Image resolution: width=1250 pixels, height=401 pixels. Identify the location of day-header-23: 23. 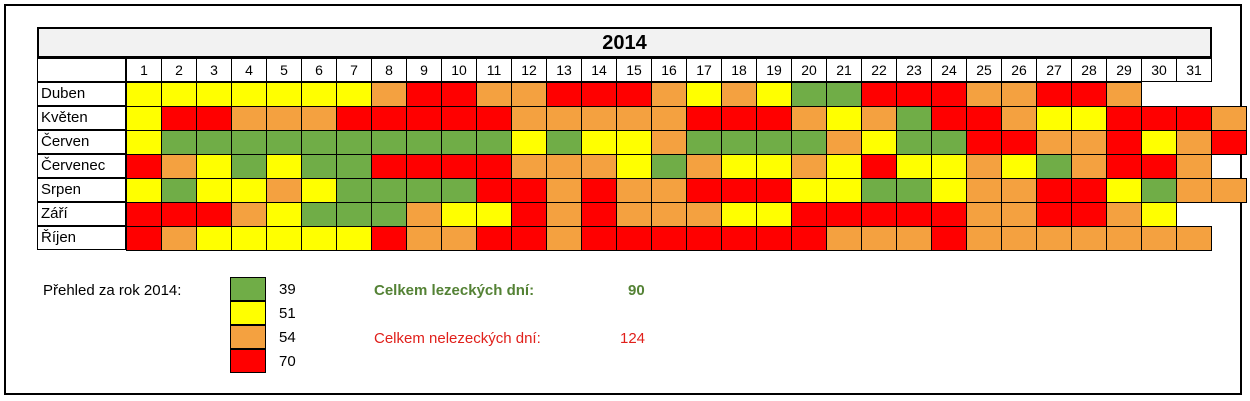
(914, 70).